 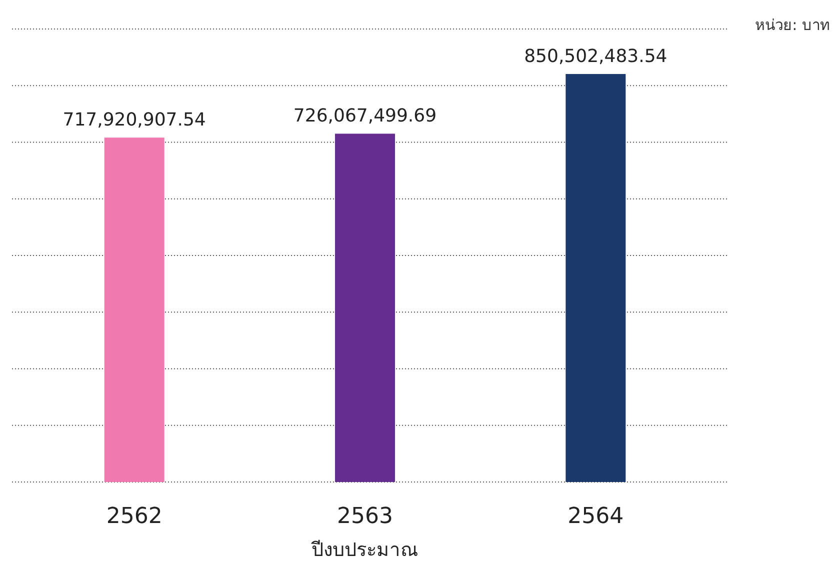 What do you see at coordinates (134, 120) in the screenshot?
I see `data-label: 717,920,907.54` at bounding box center [134, 120].